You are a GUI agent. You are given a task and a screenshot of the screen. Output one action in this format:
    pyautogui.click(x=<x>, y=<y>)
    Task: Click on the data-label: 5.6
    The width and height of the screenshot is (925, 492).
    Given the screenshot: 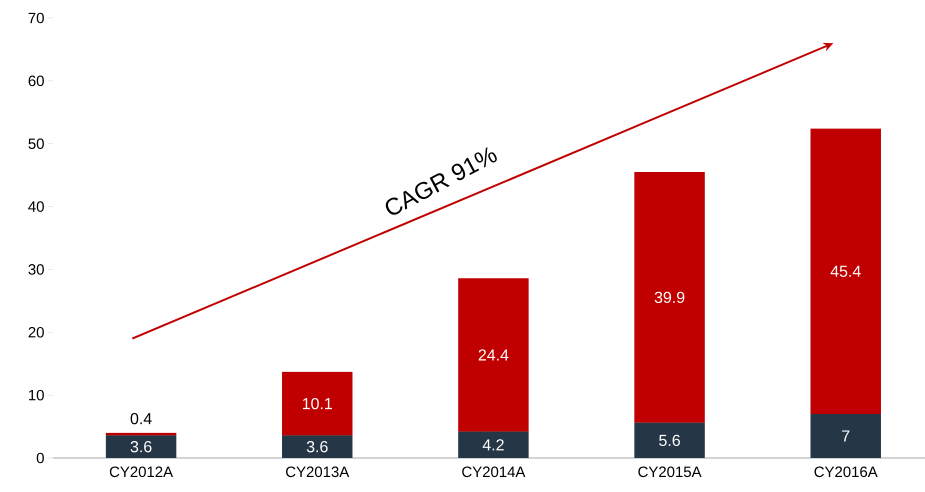 What is the action you would take?
    pyautogui.click(x=669, y=440)
    